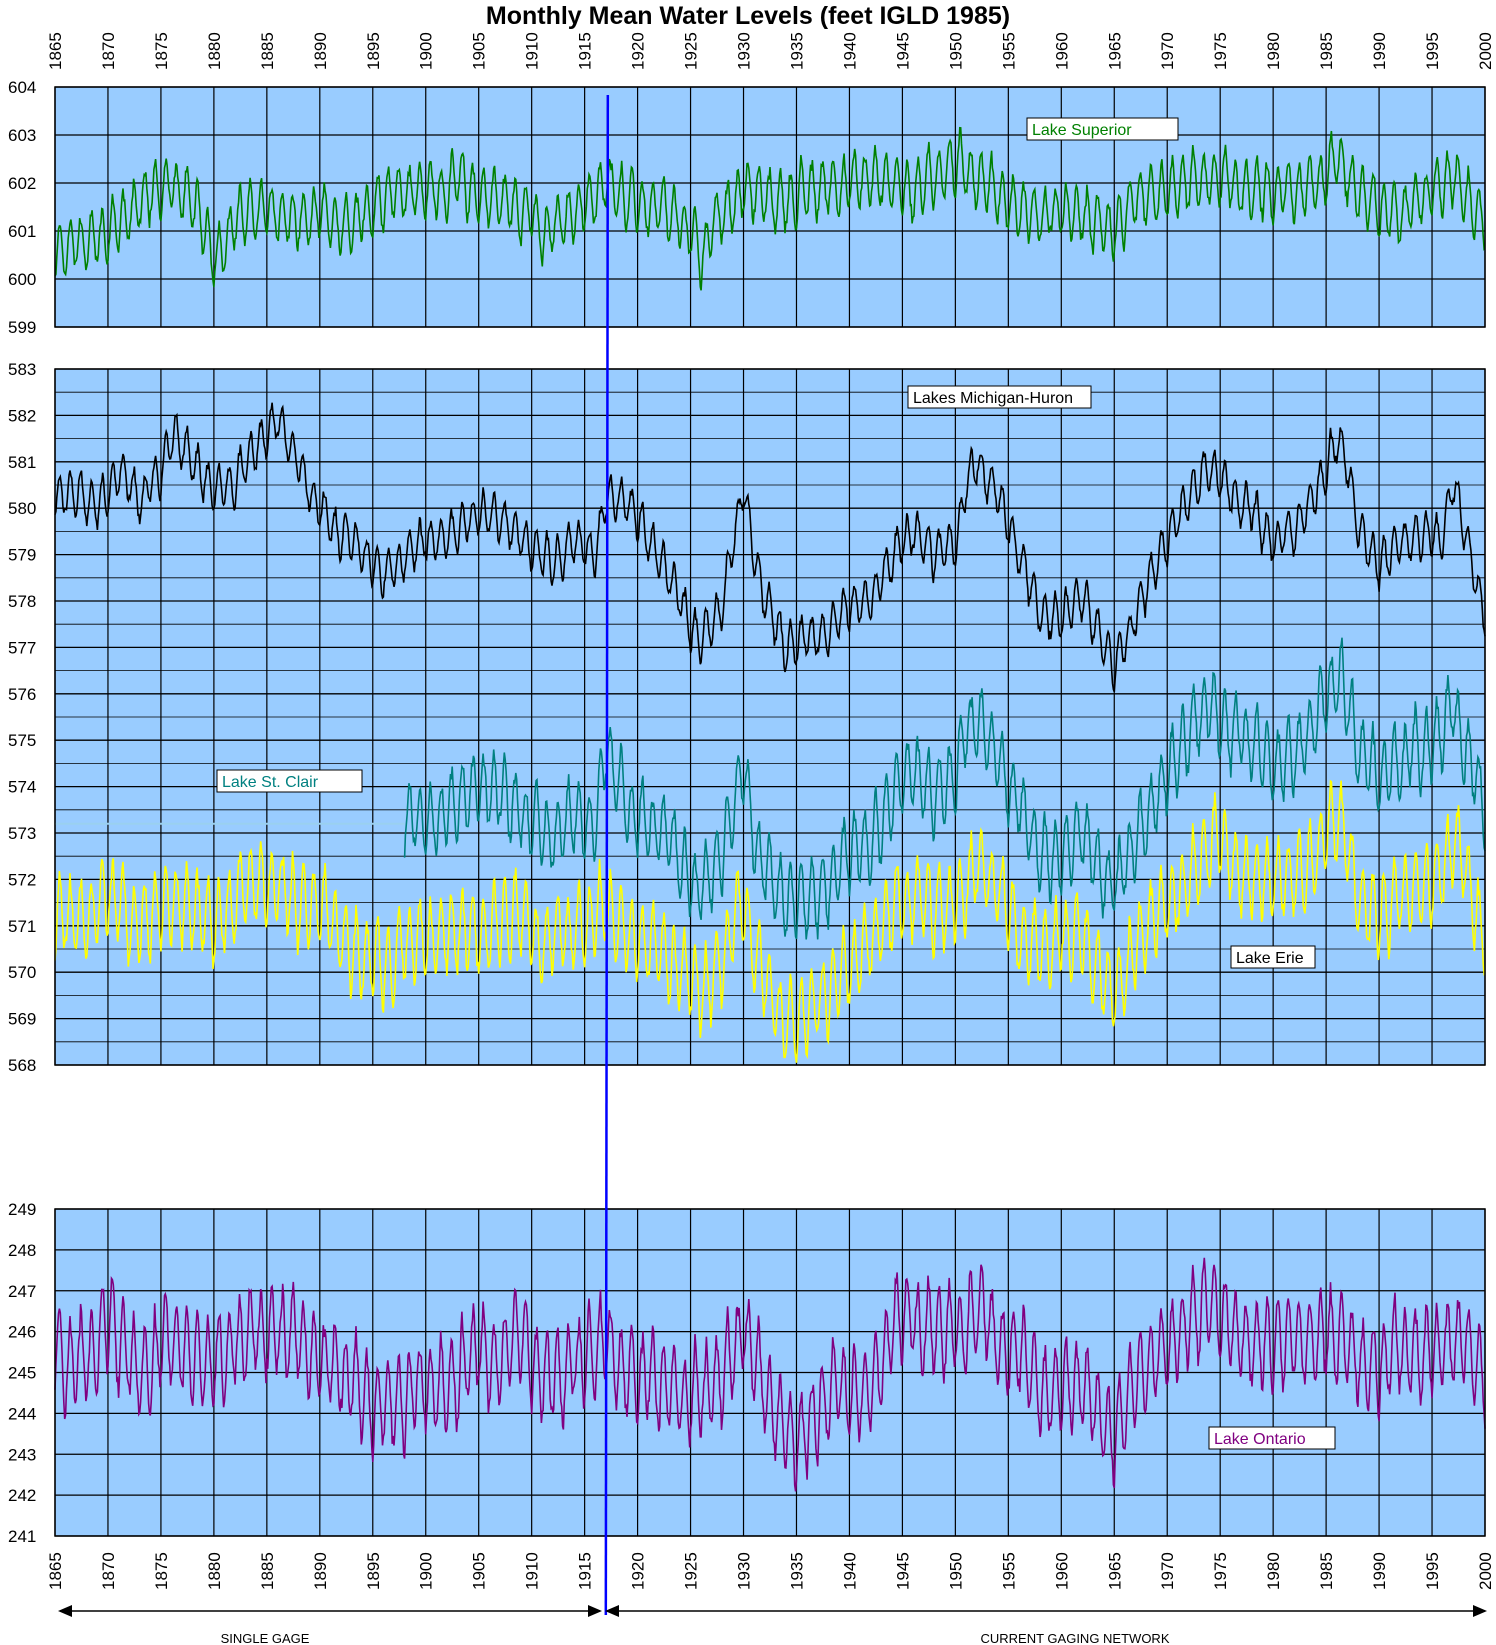 This screenshot has width=1496, height=1645. I want to click on top-x-tick-label: 1985, so click(1326, 51).